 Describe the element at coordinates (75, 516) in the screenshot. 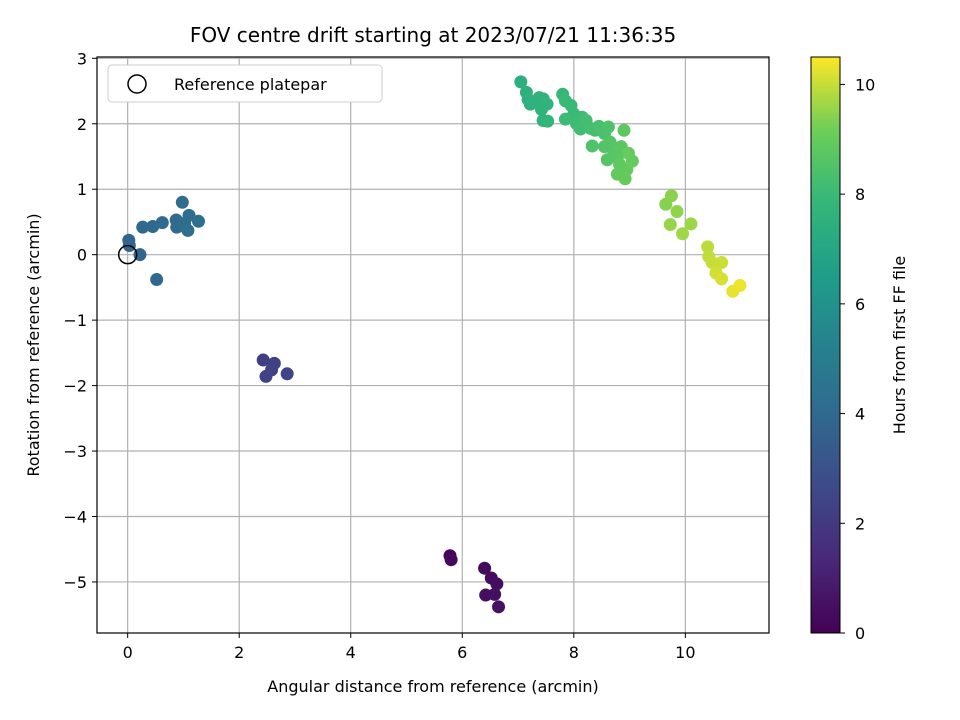

I see `y-tick-label: −4` at that location.